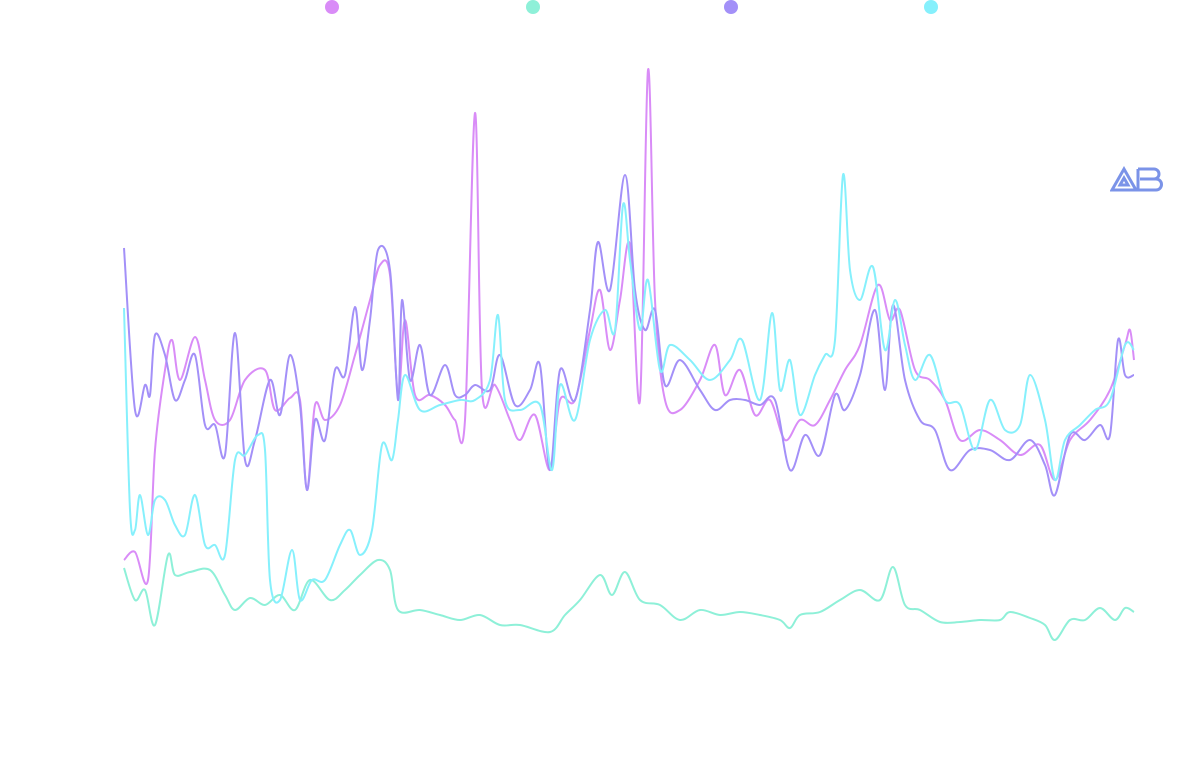 The width and height of the screenshot is (1186, 761). Describe the element at coordinates (1136, 179) in the screenshot. I see `watermark-logo` at that location.